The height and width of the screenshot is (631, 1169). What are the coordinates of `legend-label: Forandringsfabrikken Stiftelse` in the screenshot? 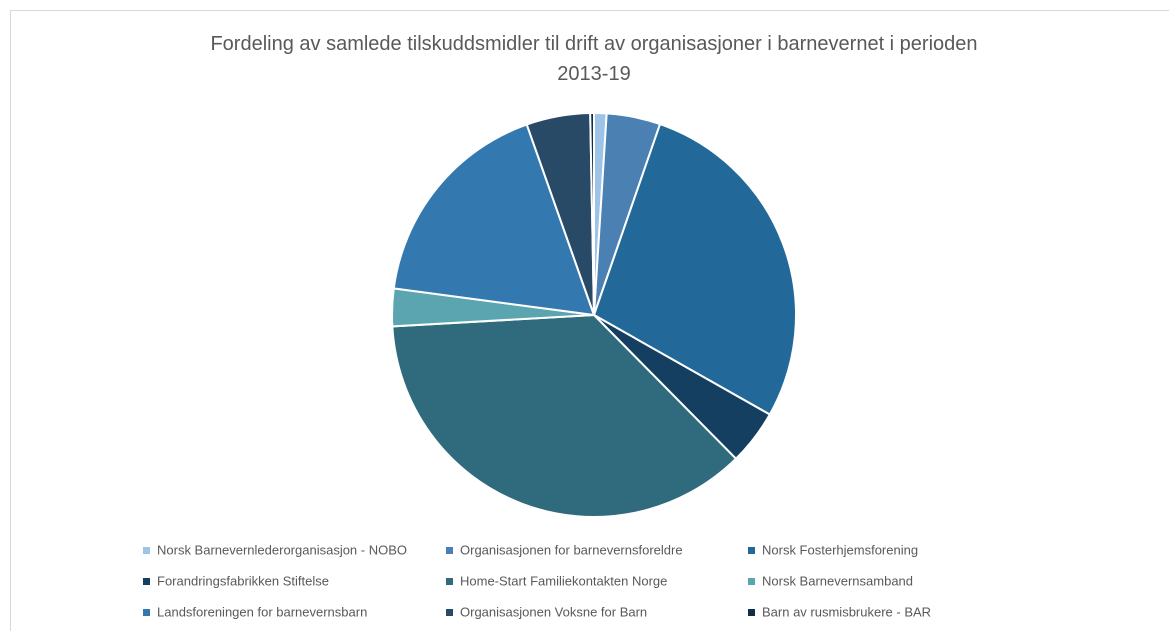 It's located at (243, 580).